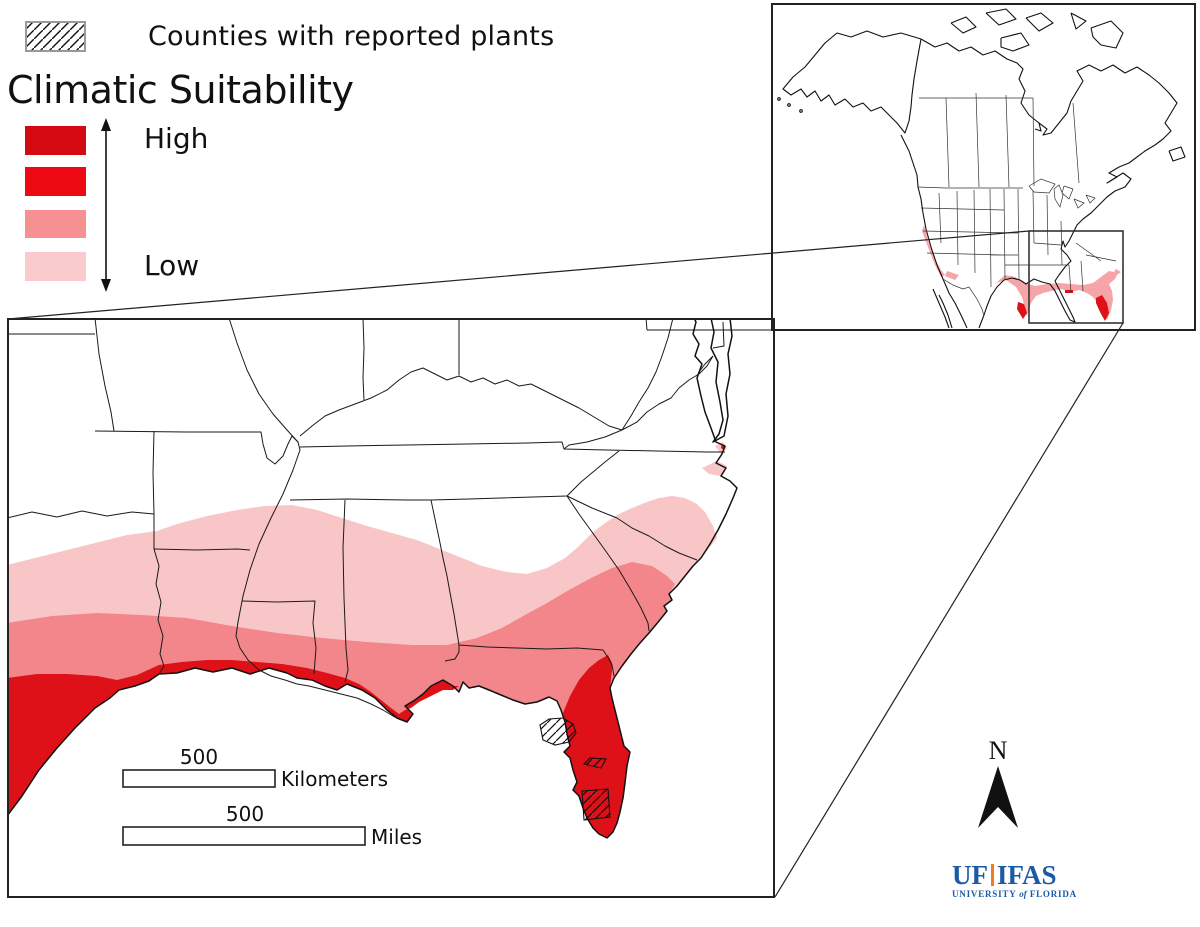 The width and height of the screenshot is (1200, 927). I want to click on suitability-swatch-high, so click(55, 140).